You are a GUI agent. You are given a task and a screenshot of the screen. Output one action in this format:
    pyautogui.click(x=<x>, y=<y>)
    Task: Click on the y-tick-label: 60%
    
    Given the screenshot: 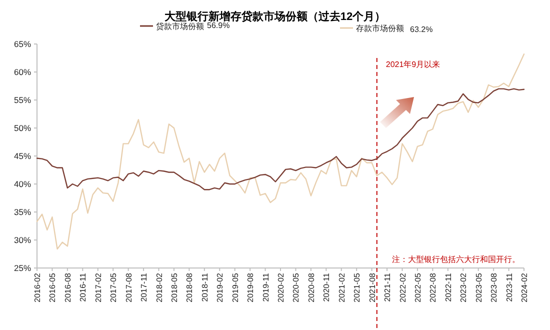 What is the action you would take?
    pyautogui.click(x=23, y=72)
    